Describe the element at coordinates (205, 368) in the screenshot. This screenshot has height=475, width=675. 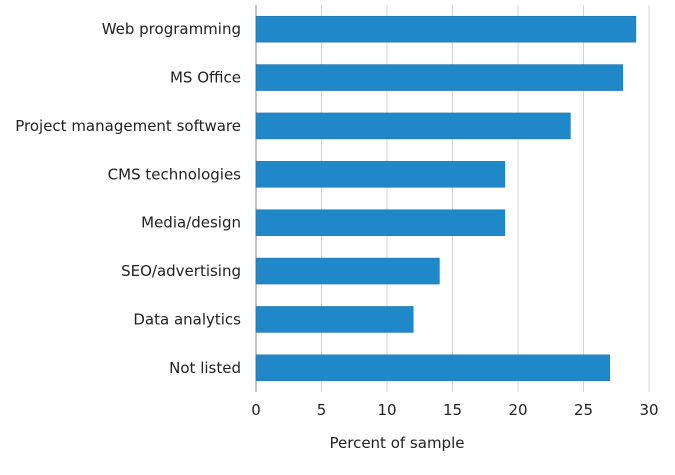
I see `y-category-label: Not listed` at that location.